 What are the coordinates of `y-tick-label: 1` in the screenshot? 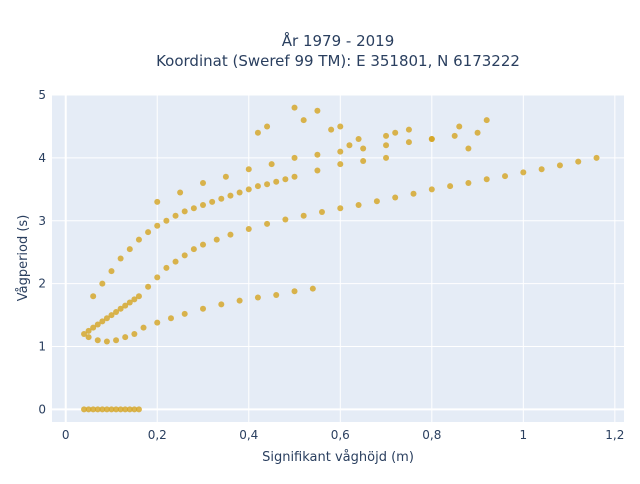 It's located at (42, 347).